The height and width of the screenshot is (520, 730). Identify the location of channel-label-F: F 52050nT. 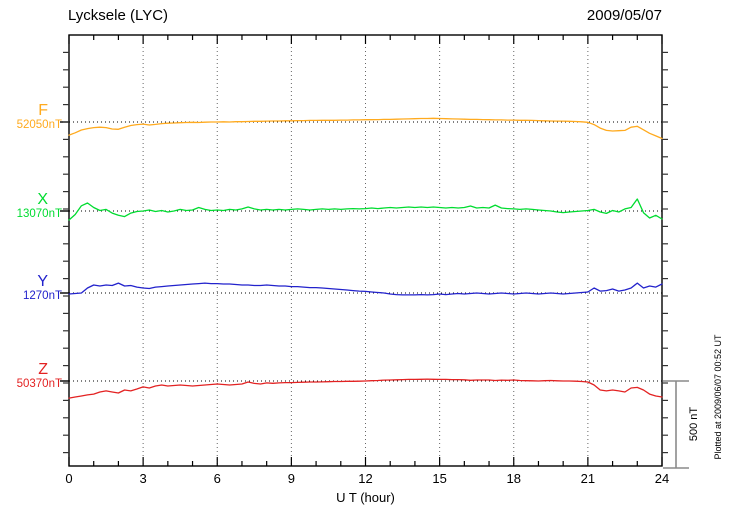
(31, 117).